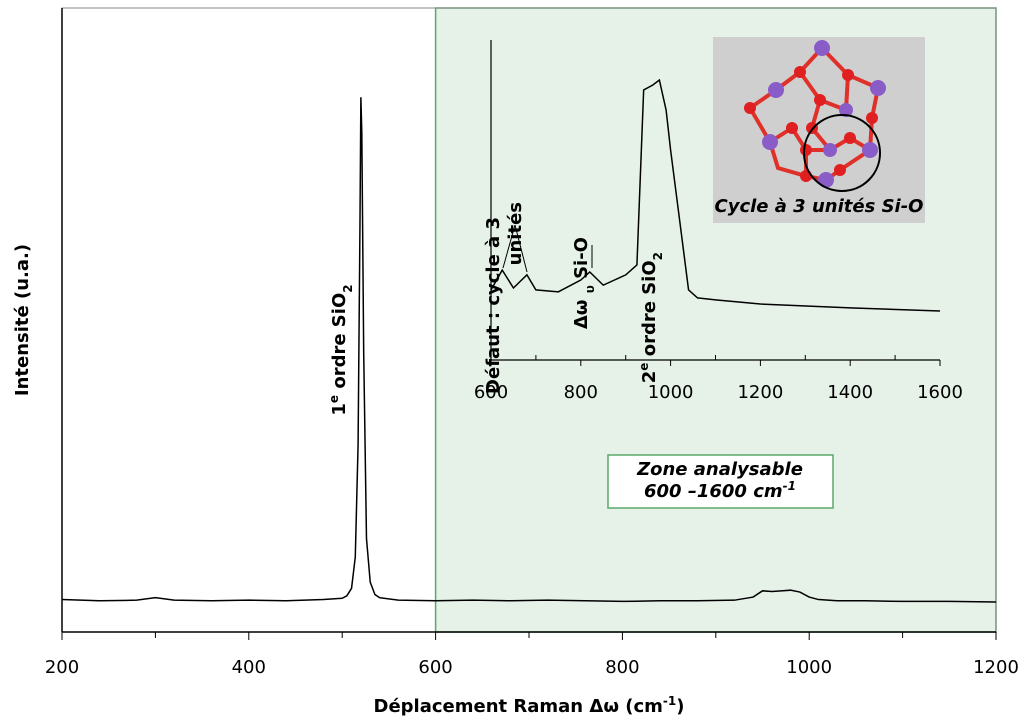 The width and height of the screenshot is (1026, 722). What do you see at coordinates (491, 392) in the screenshot?
I see `inset-x-tick-label: 600` at bounding box center [491, 392].